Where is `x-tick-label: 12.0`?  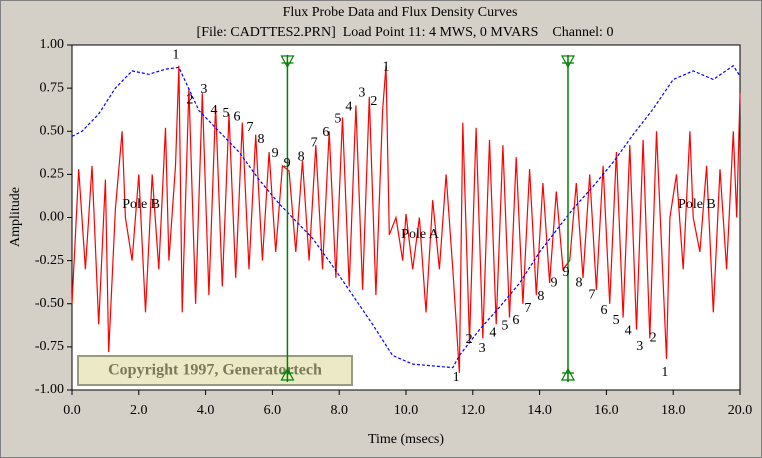 x-tick-label: 12.0 is located at coordinates (473, 410).